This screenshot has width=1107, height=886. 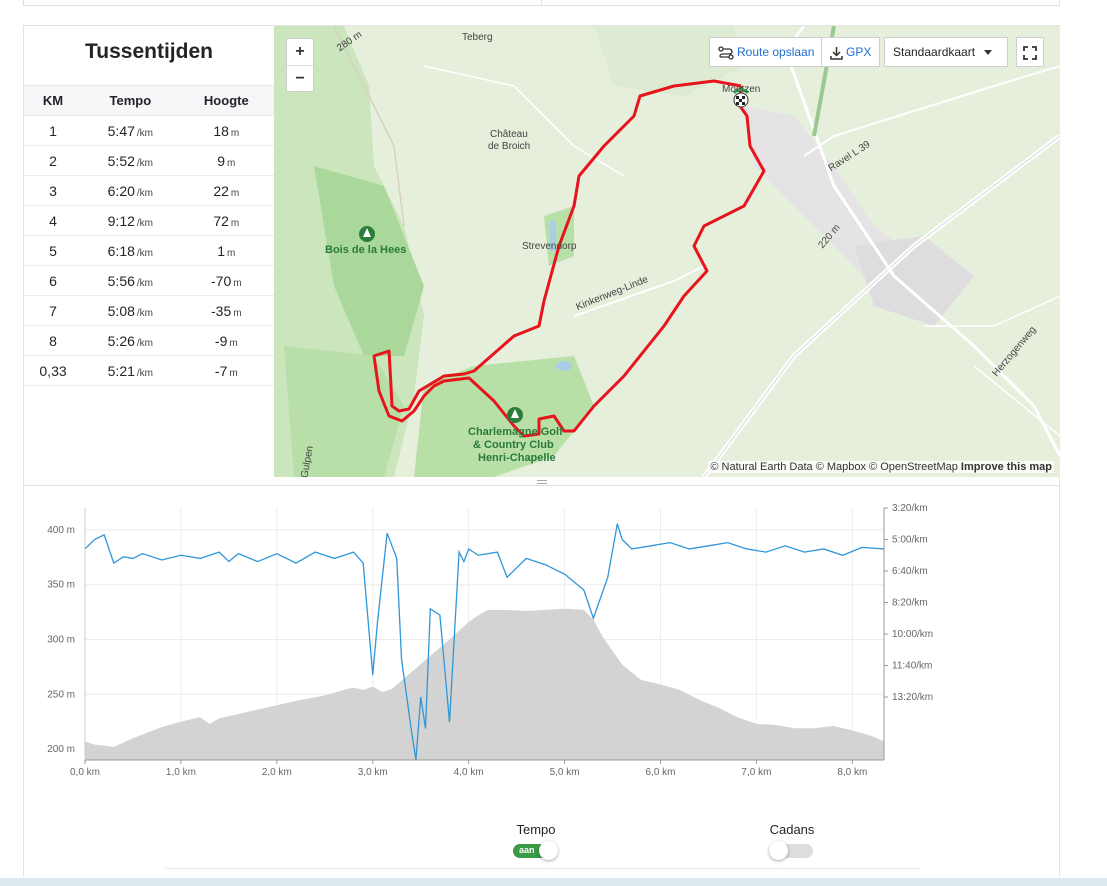 I want to click on split-elevation-value: 1, so click(x=221, y=250).